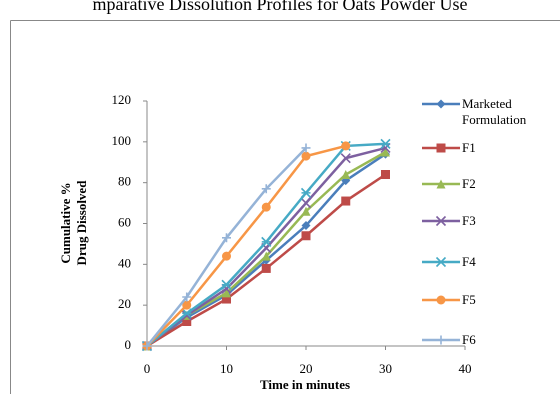 The image size is (560, 394). Describe the element at coordinates (65, 222) in the screenshot. I see `y-axis-title-line: Cumulative %` at that location.